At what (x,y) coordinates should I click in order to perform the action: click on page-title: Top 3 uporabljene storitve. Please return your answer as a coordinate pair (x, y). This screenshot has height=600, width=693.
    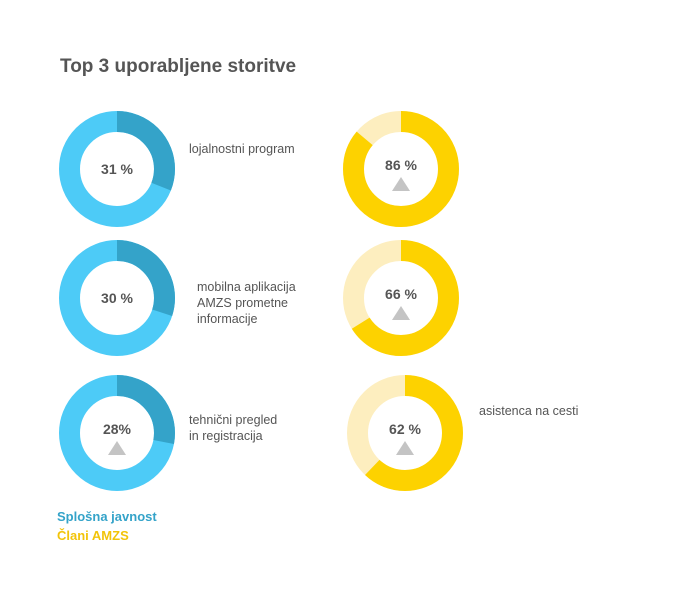
    Looking at the image, I should click on (178, 66).